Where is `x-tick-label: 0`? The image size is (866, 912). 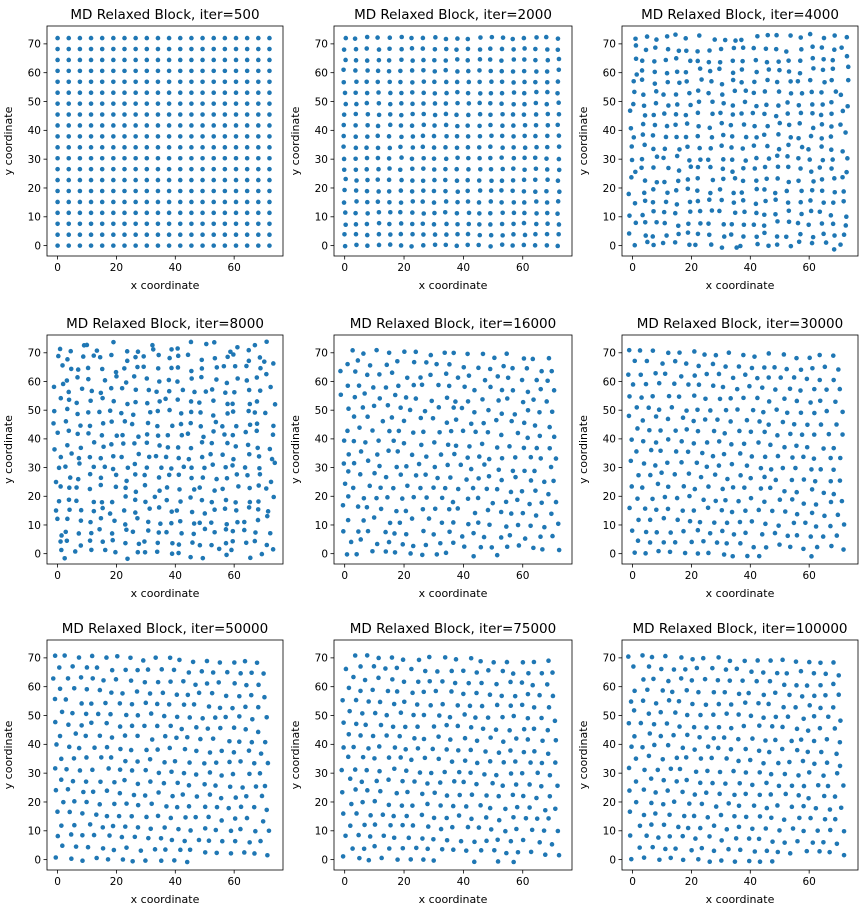
x-tick-label: 0 is located at coordinates (57, 576).